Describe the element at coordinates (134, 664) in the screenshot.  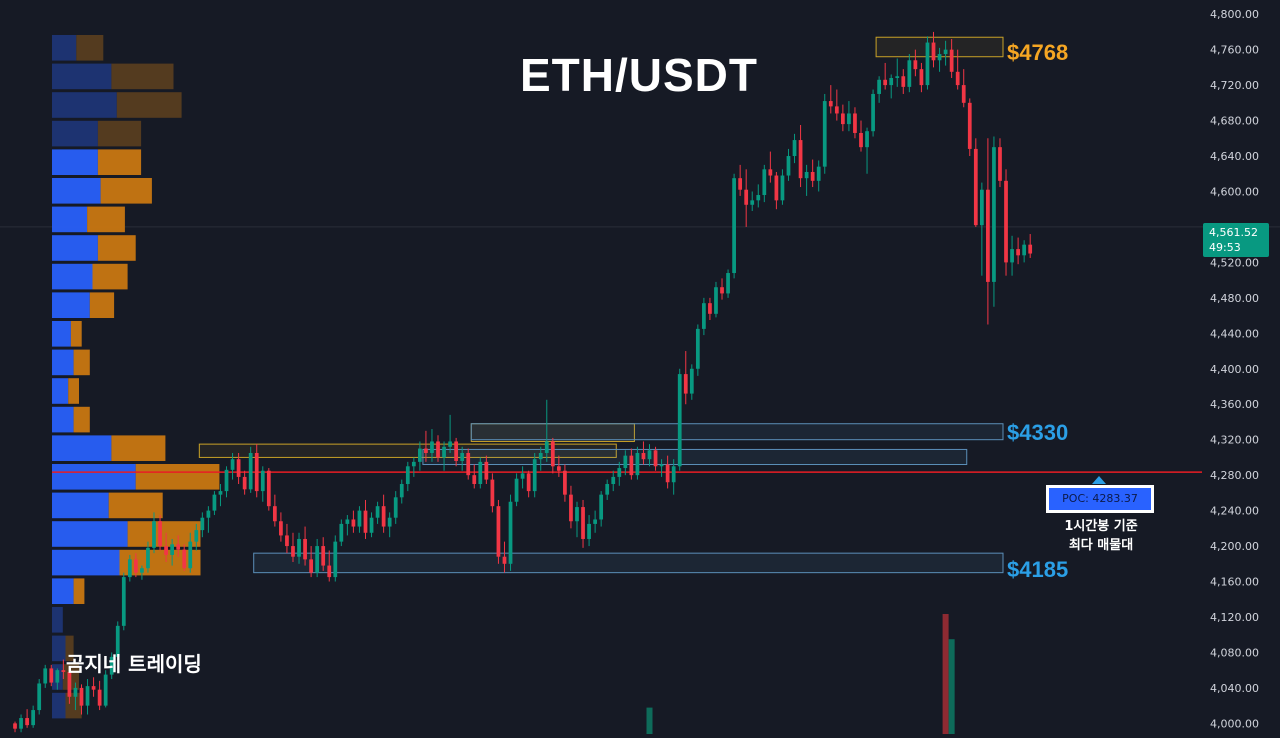
I see `watermark-label: 곰지네 트레이딩` at that location.